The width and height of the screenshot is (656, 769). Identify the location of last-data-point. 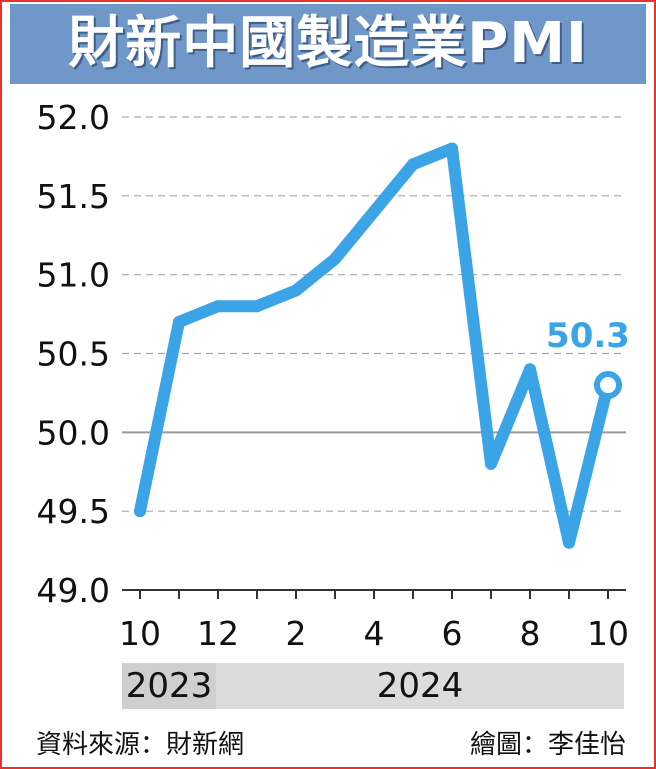
(608, 385).